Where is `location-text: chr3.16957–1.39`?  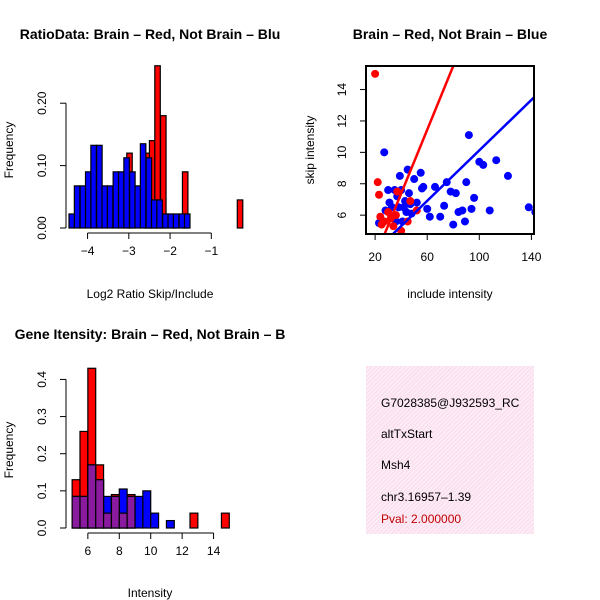 location-text: chr3.16957–1.39 is located at coordinates (426, 497).